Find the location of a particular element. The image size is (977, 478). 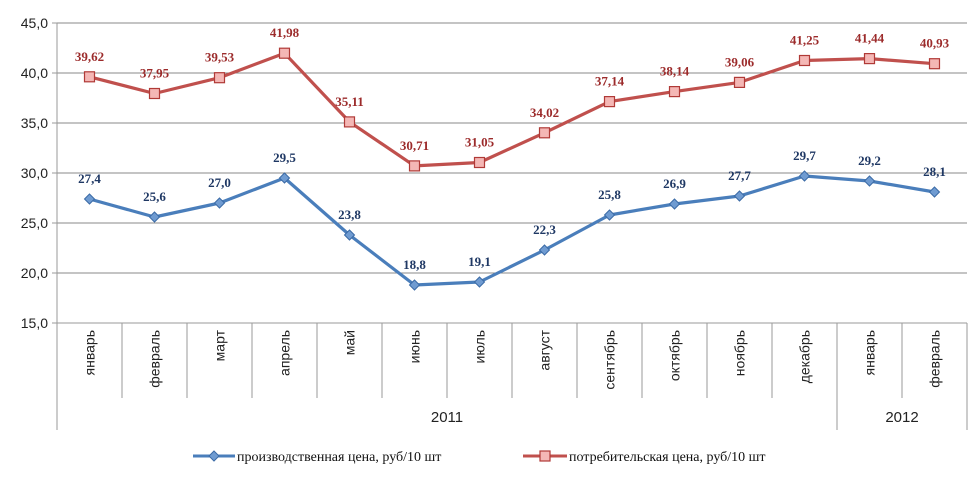

x-tick-label: сентябрь is located at coordinates (610, 360).